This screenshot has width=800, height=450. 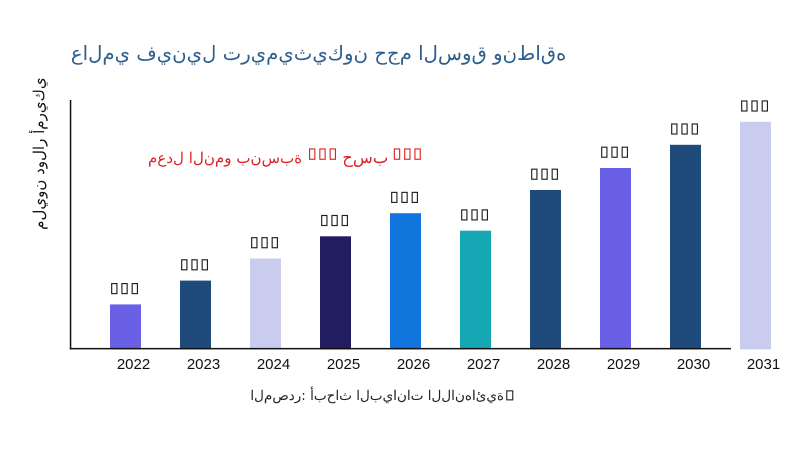 What do you see at coordinates (763, 364) in the screenshot?
I see `svg-text: 2031` at bounding box center [763, 364].